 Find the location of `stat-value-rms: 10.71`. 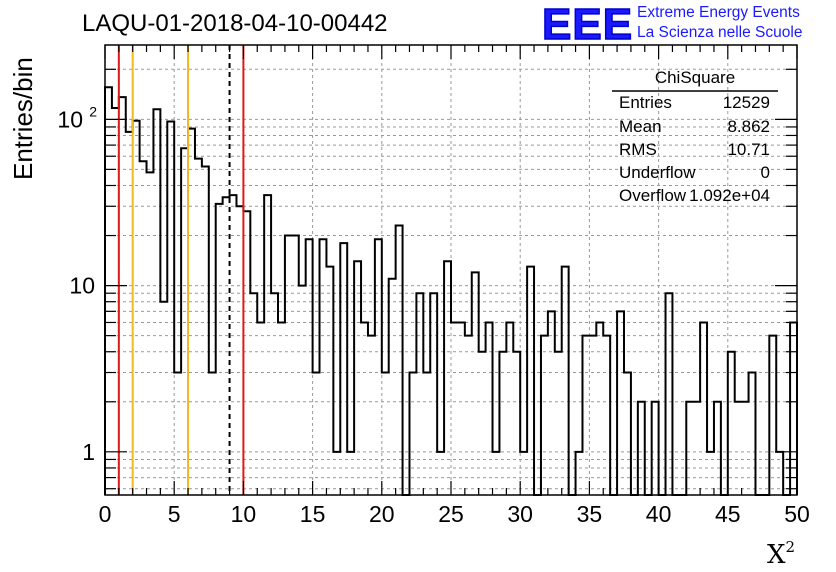

stat-value-rms: 10.71 is located at coordinates (748, 149).